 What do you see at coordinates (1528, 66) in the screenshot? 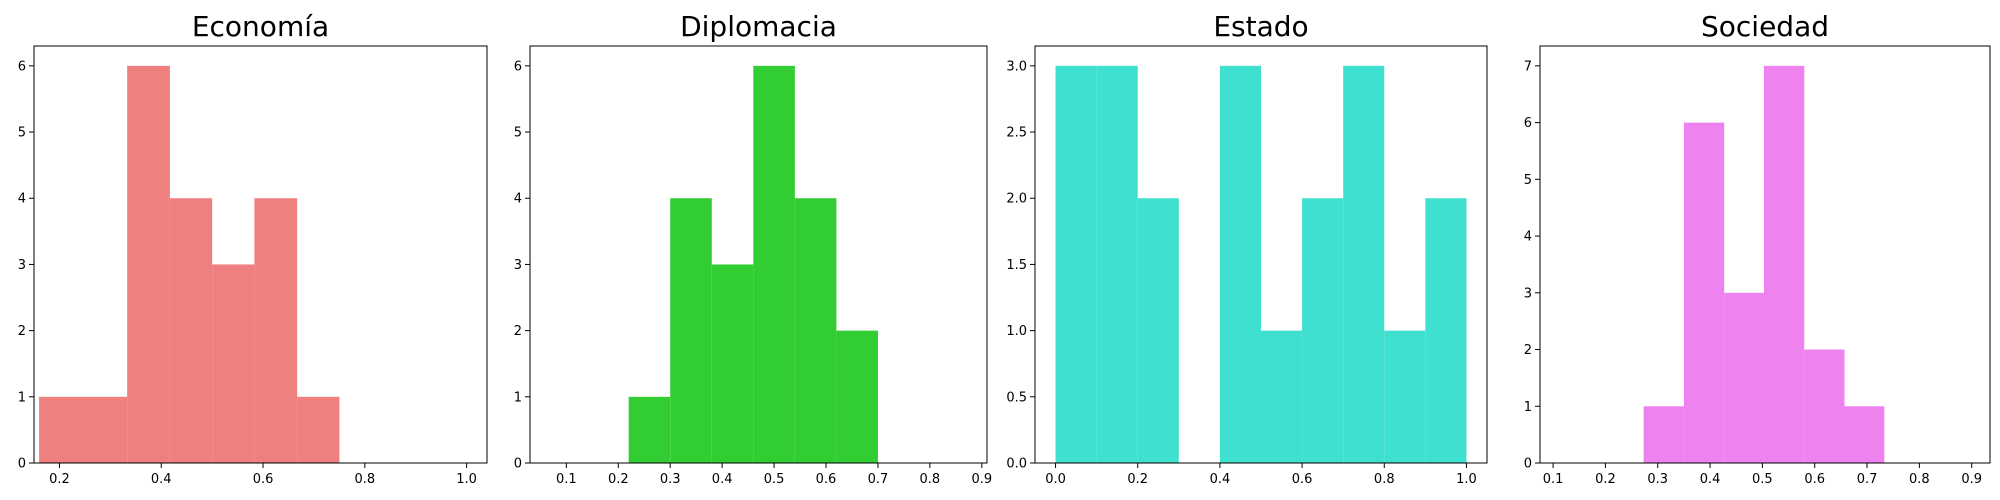
I see `y-tick-label: 7` at bounding box center [1528, 66].